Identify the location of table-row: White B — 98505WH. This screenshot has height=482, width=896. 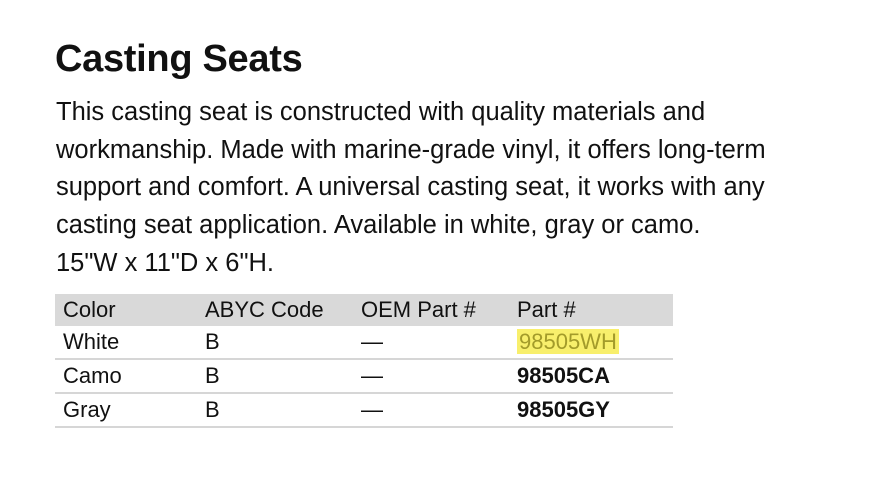
(364, 343).